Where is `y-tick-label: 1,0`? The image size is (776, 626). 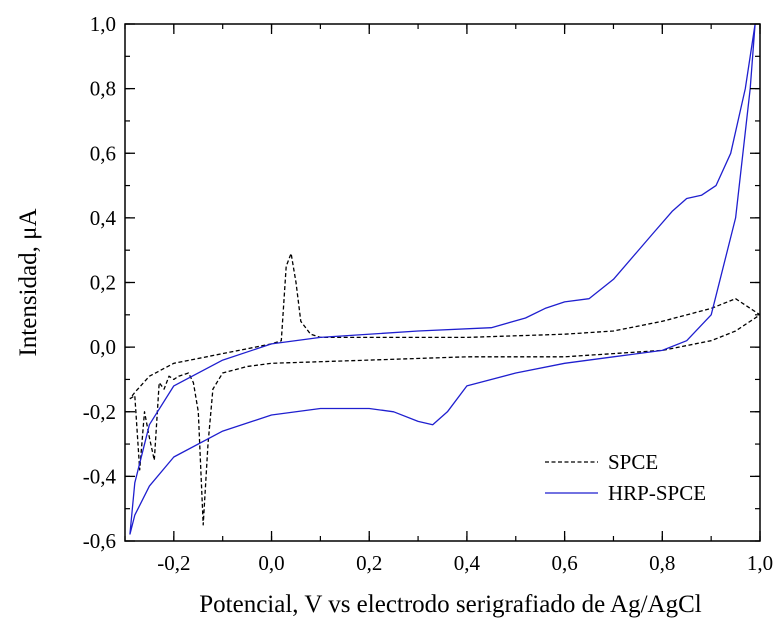 y-tick-label: 1,0 is located at coordinates (103, 24).